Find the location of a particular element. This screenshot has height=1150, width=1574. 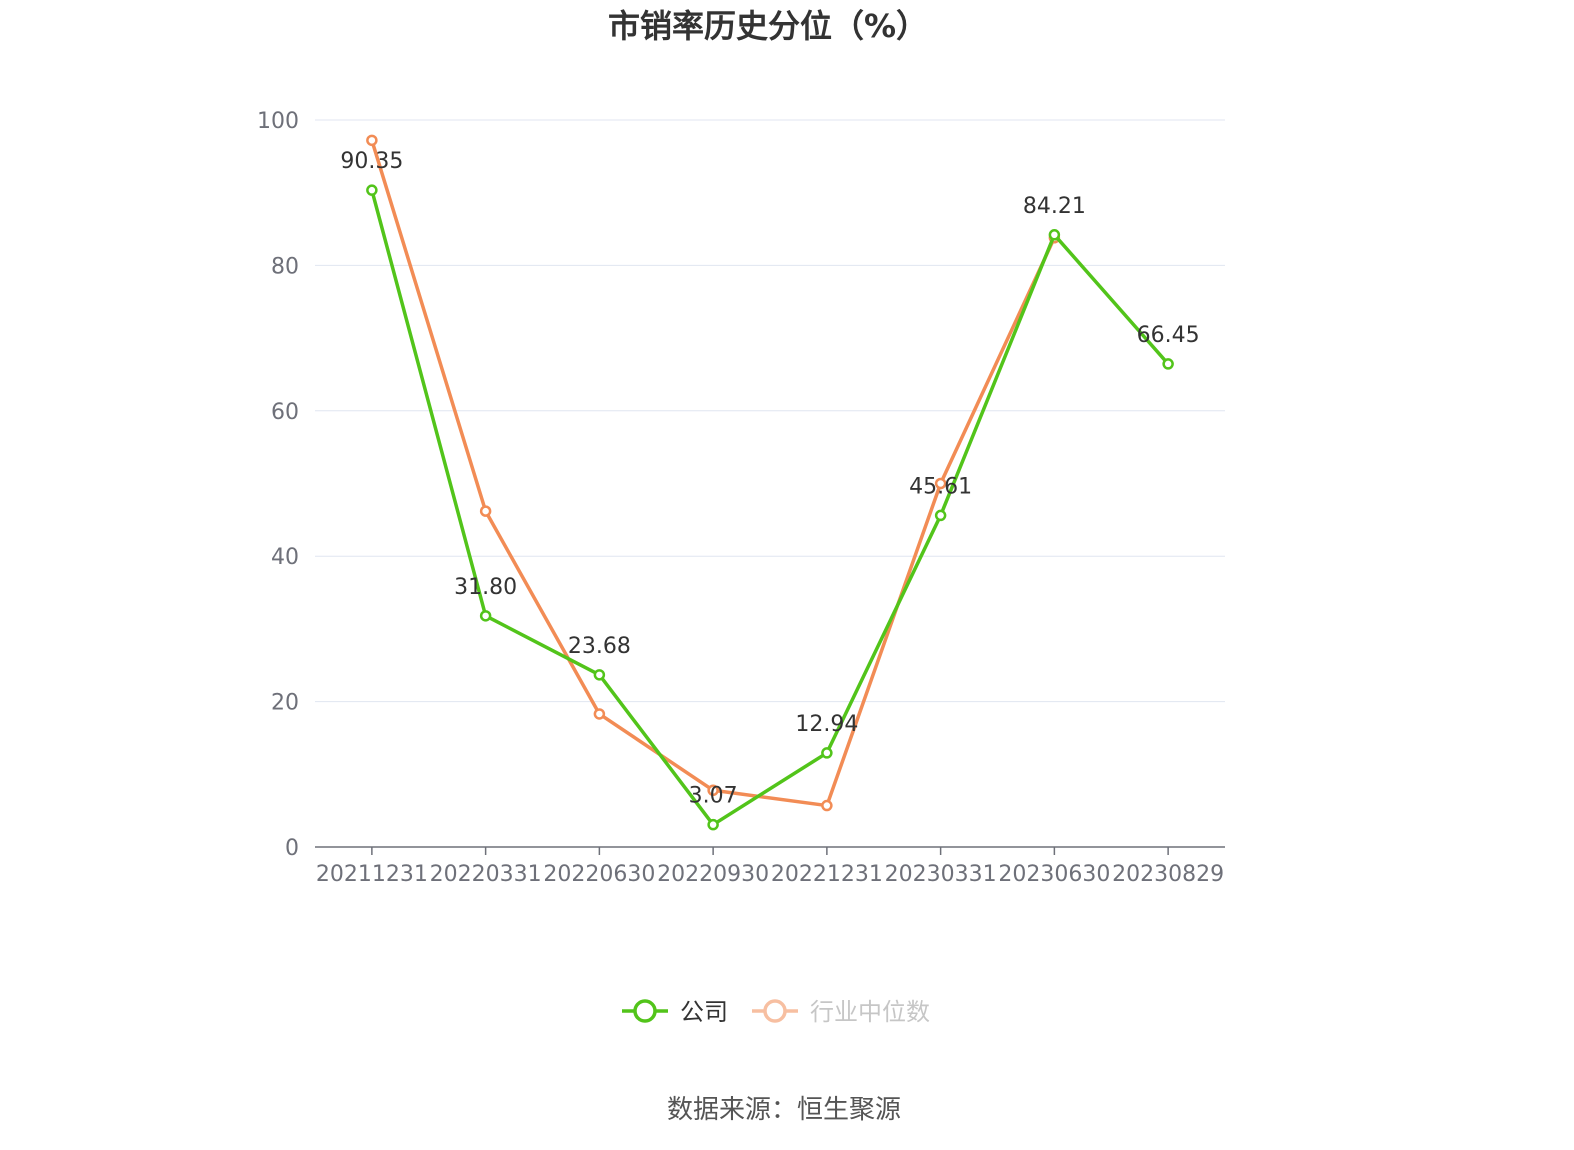

x-tick-label: 20230331 is located at coordinates (941, 874).